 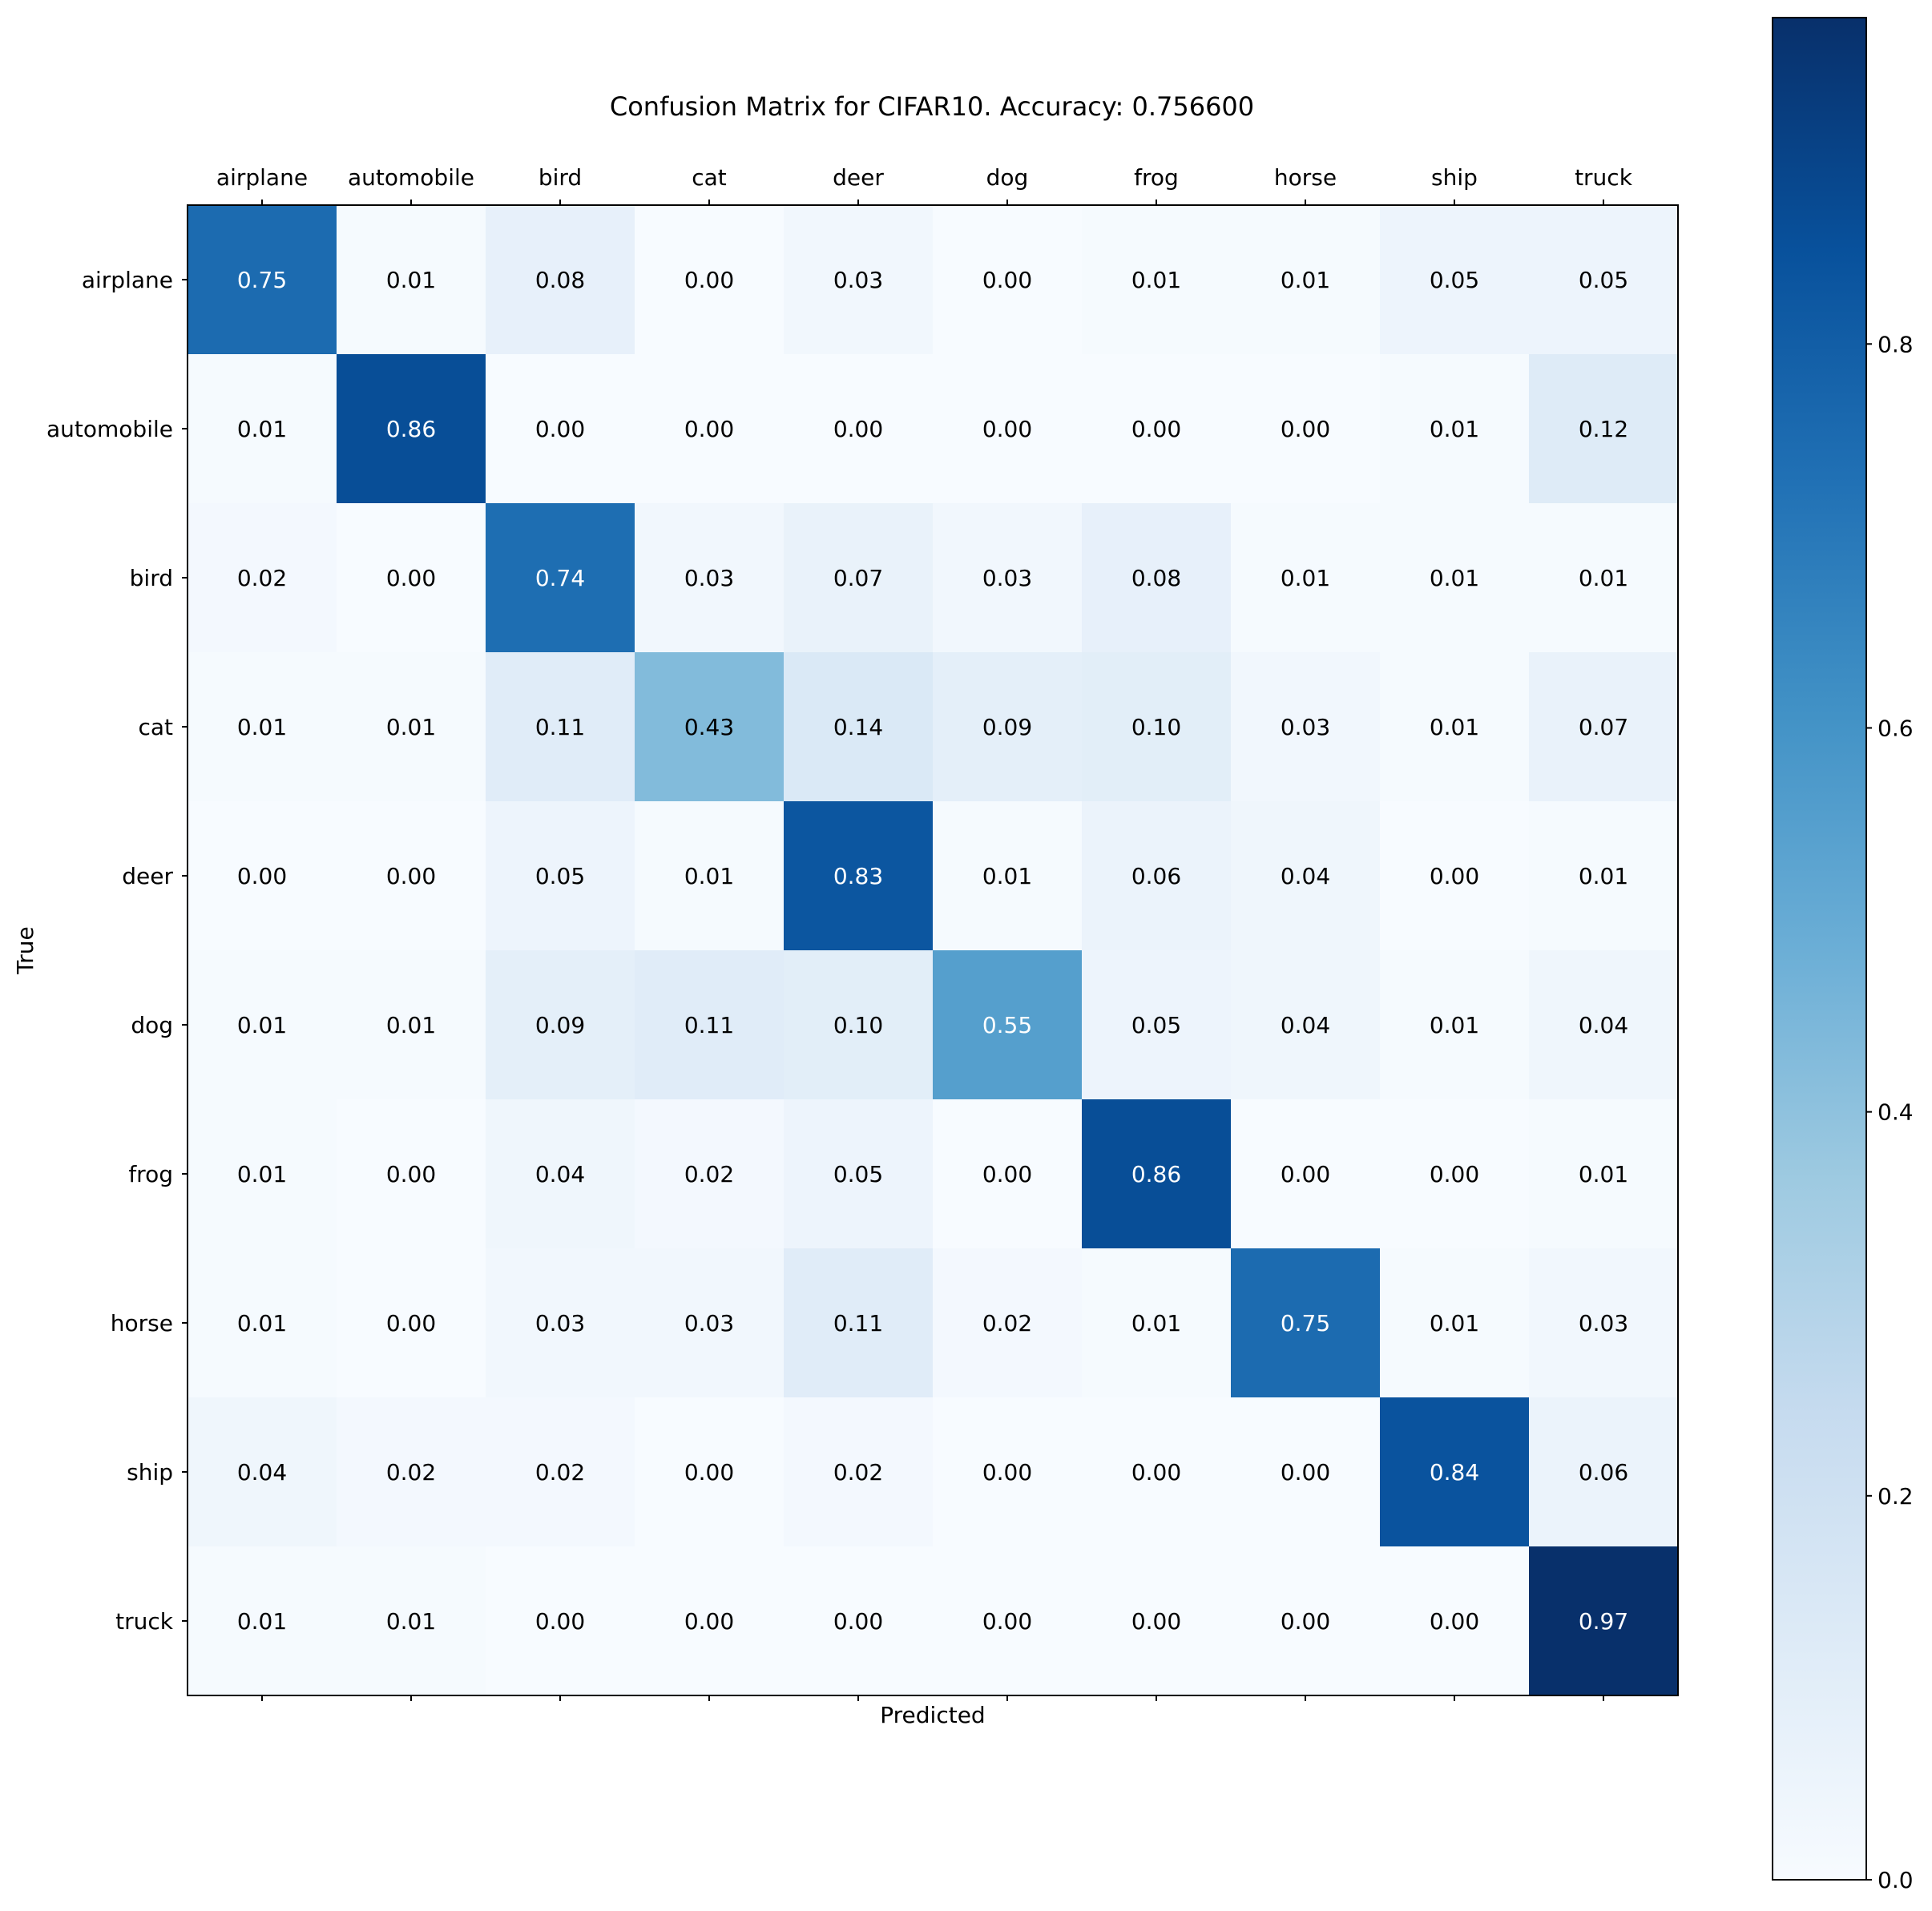 I want to click on heatmap-cell-automobile-automobile, so click(x=411, y=429).